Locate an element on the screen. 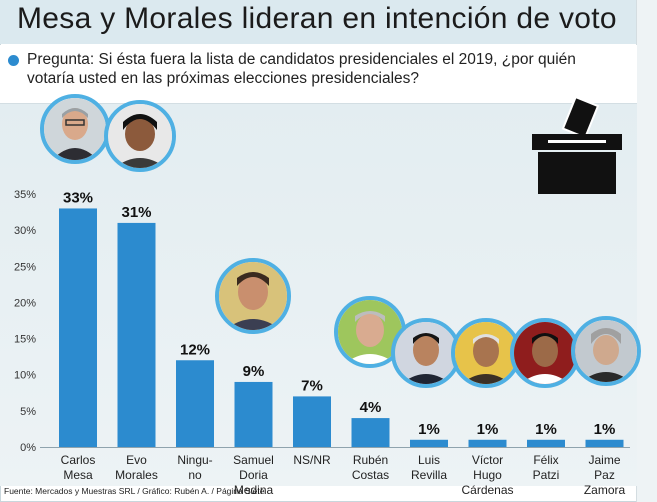 The width and height of the screenshot is (657, 502). data-label: 4% is located at coordinates (371, 407).